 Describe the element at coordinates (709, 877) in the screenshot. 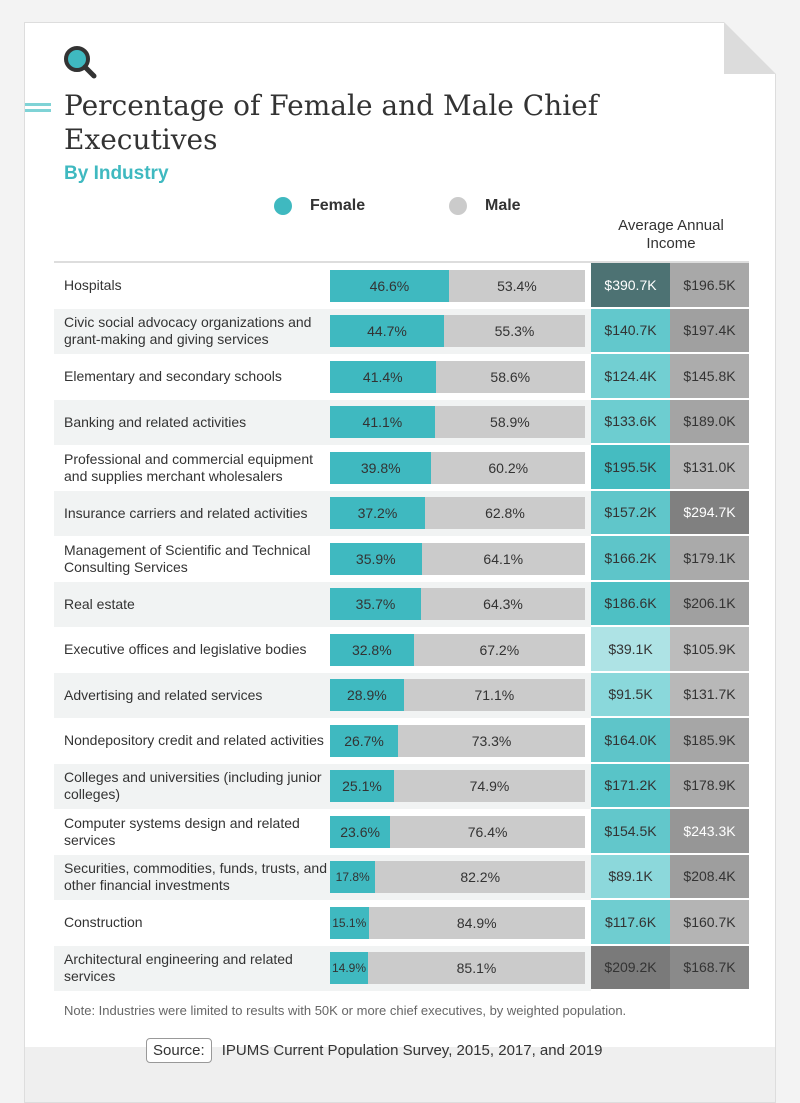

I see `male-income: $208.4K` at that location.